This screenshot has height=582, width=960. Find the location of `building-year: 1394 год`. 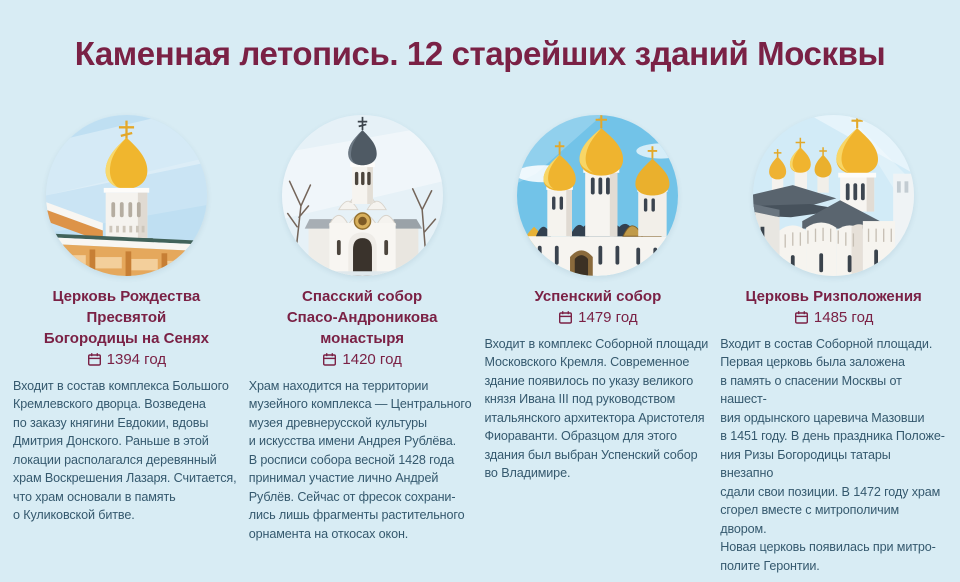

building-year: 1394 год is located at coordinates (126, 359).